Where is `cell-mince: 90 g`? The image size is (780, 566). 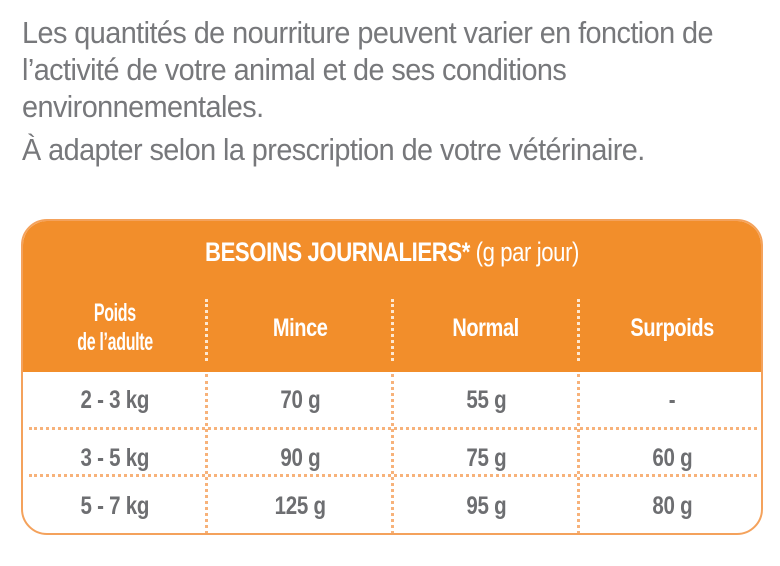 cell-mince: 90 g is located at coordinates (300, 458).